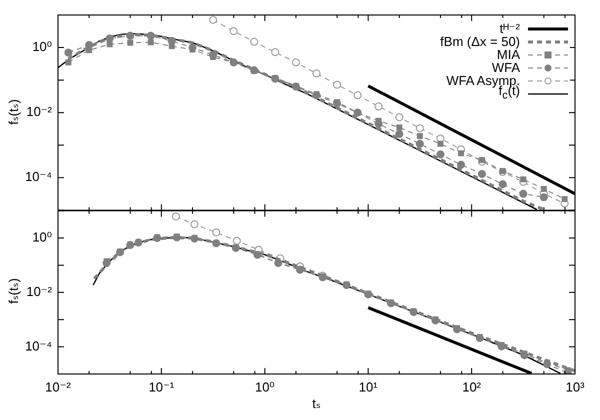  I want to click on x-tick-label: 10⁻¹, so click(161, 386).